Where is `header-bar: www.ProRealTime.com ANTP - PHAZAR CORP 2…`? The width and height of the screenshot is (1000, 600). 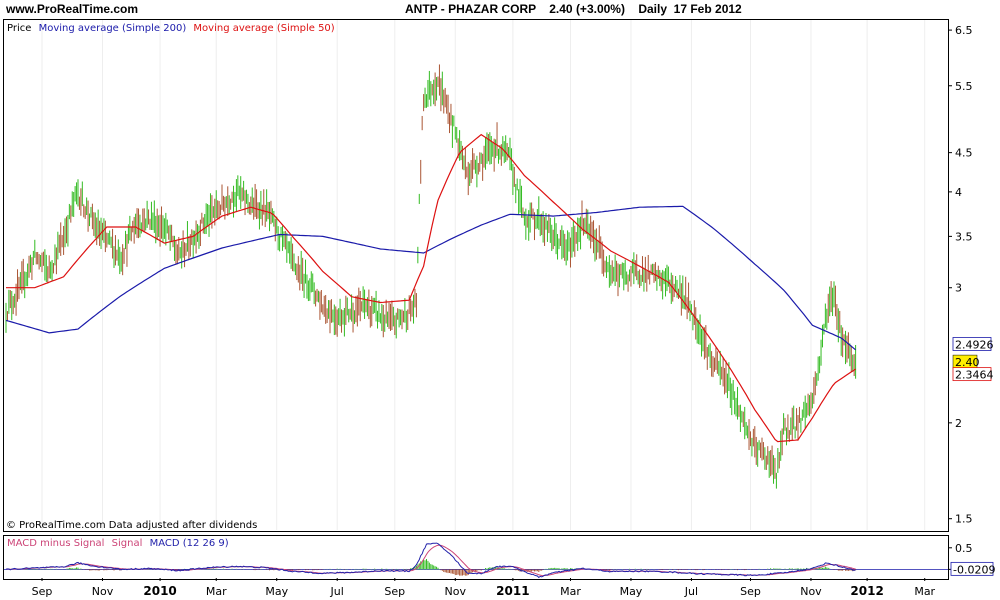
header-bar: www.ProRealTime.com ANTP - PHAZAR CORP 2… is located at coordinates (500, 9).